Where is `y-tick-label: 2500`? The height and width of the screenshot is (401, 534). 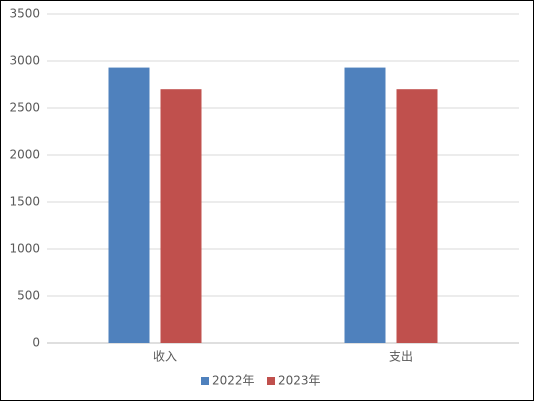
y-tick-label: 2500 is located at coordinates (24, 108).